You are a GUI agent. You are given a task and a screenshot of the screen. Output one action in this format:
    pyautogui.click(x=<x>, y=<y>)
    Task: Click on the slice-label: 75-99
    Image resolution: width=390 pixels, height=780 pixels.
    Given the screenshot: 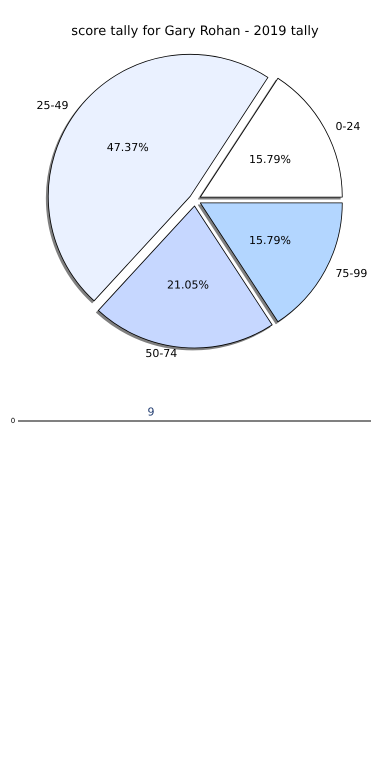 What is the action you would take?
    pyautogui.click(x=351, y=273)
    